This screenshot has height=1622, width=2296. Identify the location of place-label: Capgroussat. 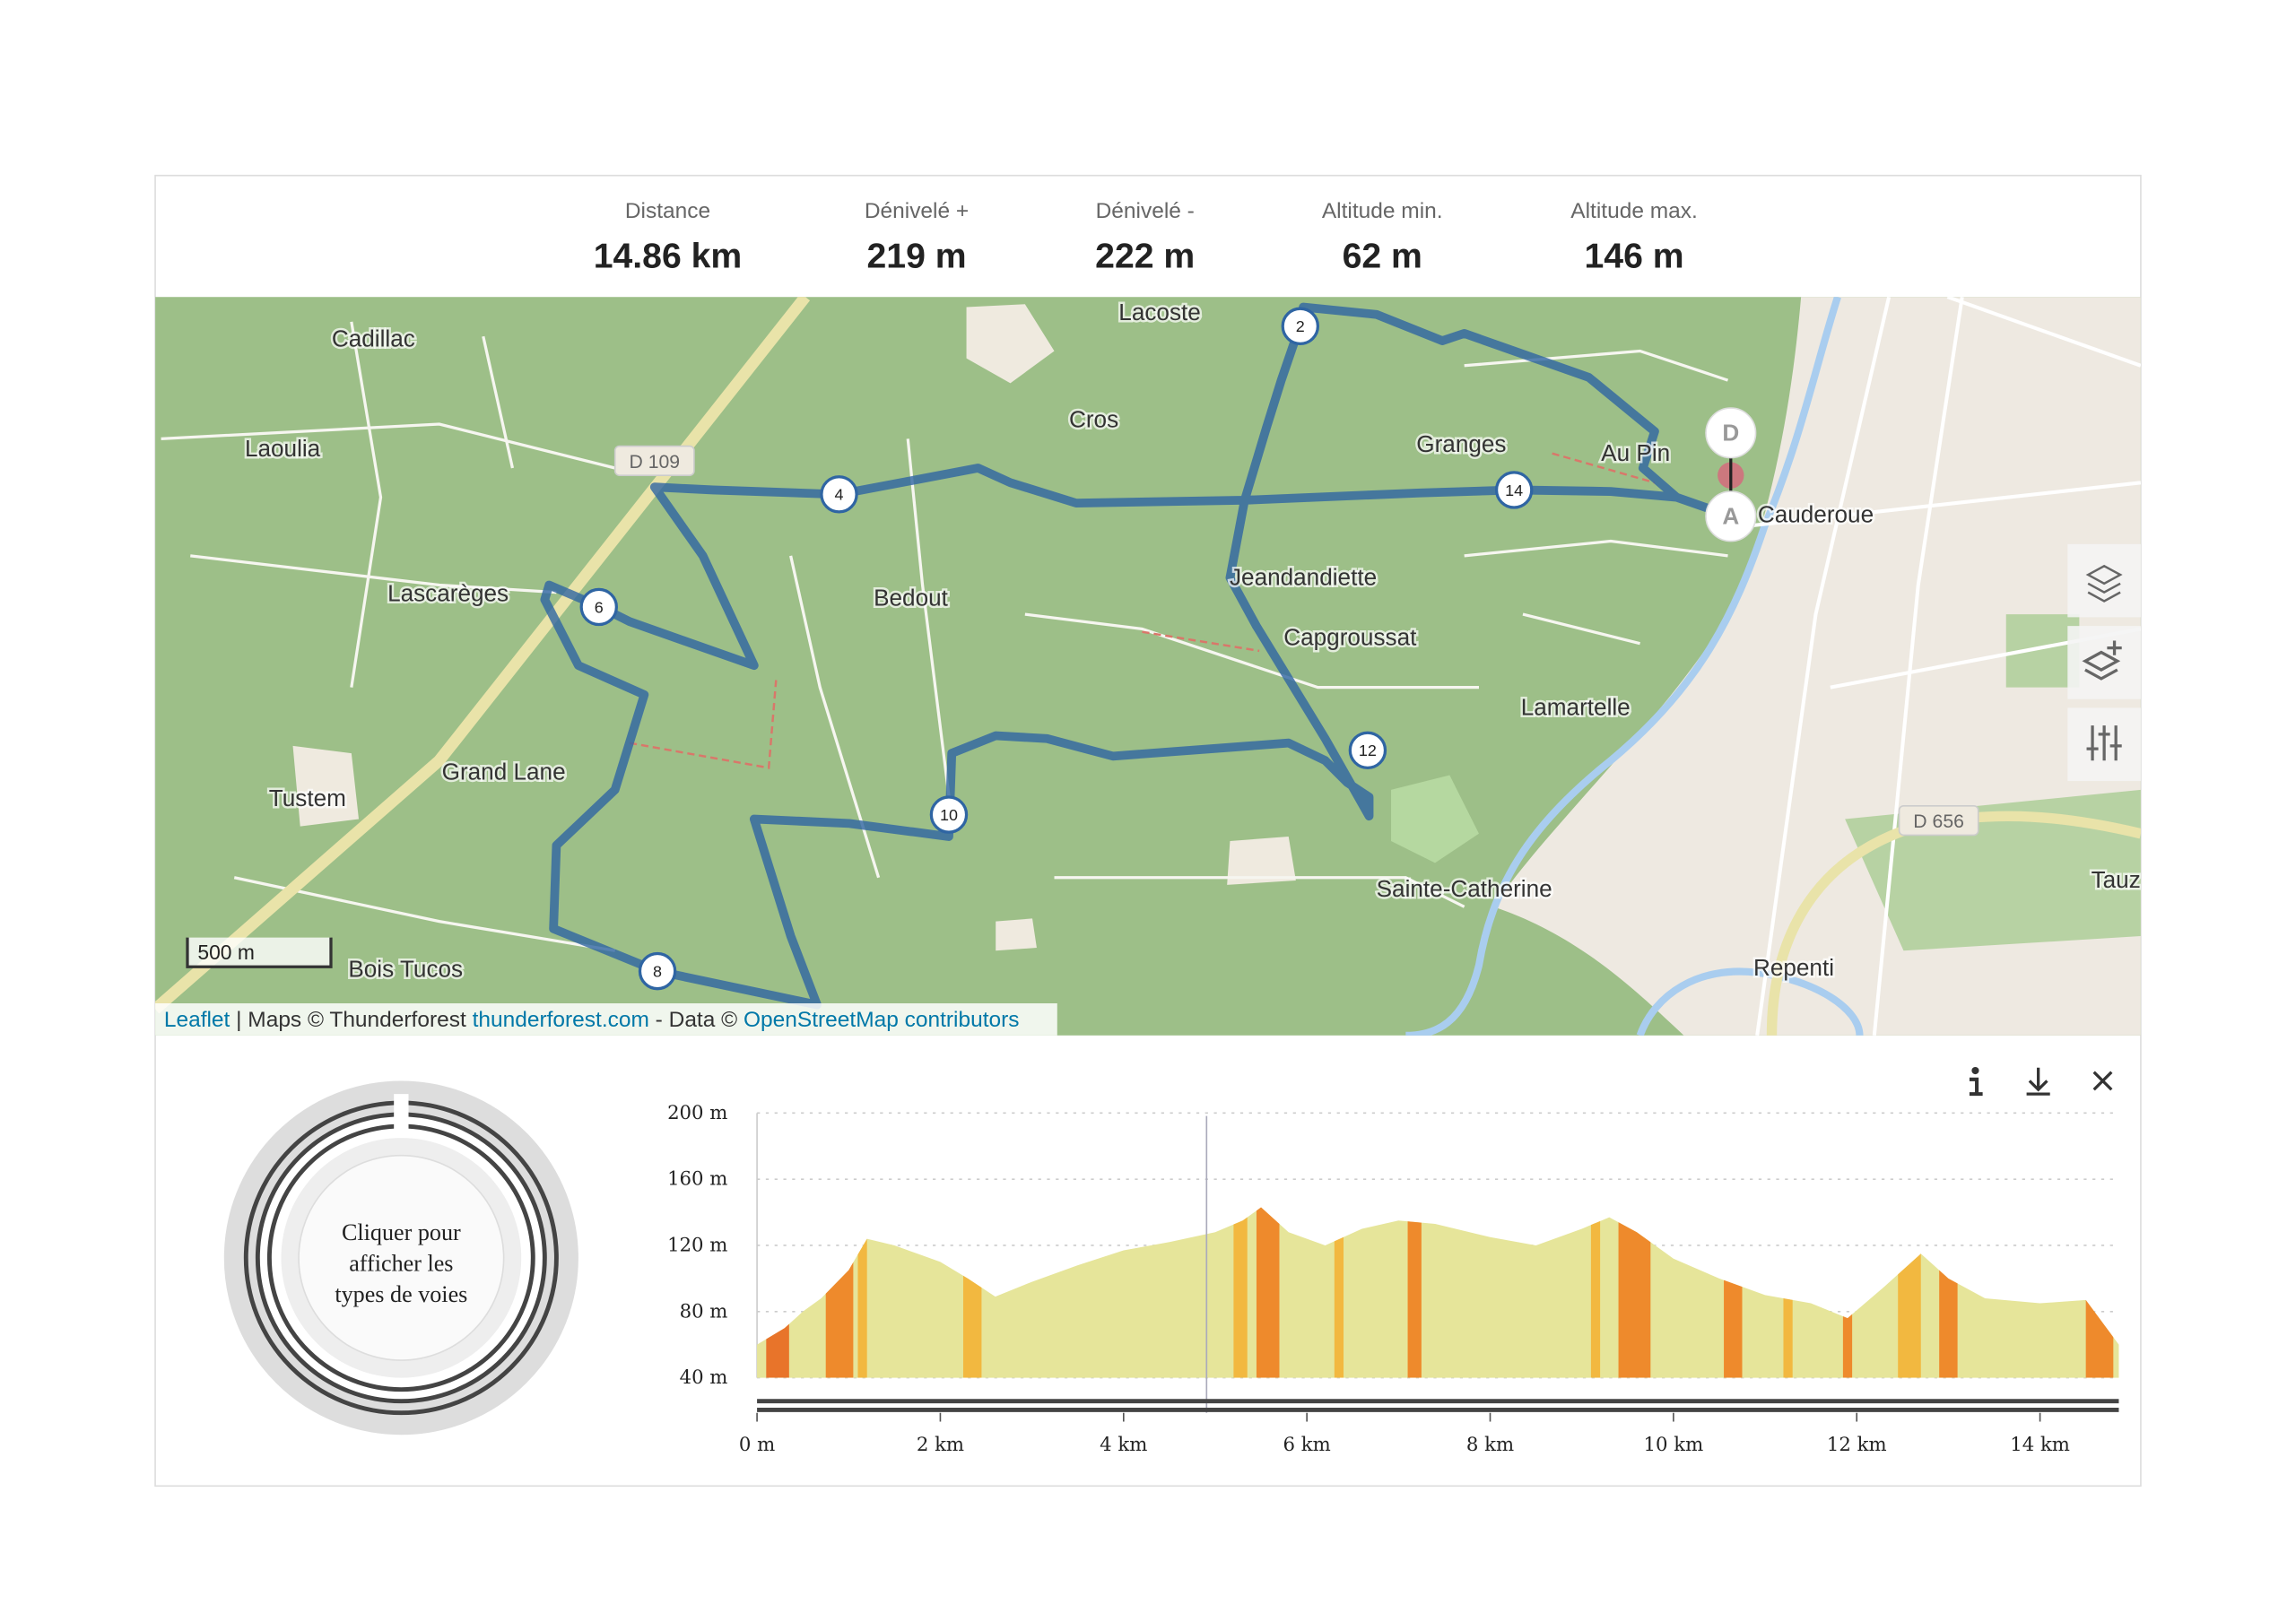
(1350, 636).